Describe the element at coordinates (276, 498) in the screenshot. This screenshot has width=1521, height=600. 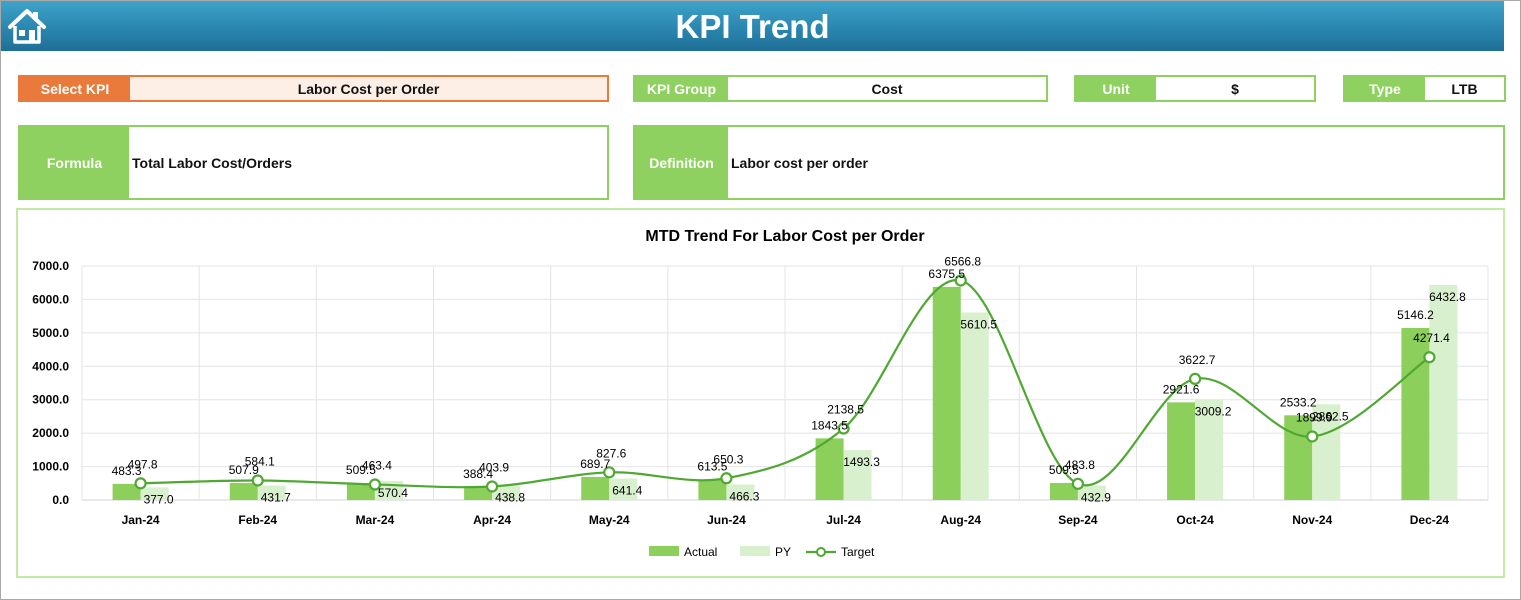
I see `data-label-py: 431.7` at that location.